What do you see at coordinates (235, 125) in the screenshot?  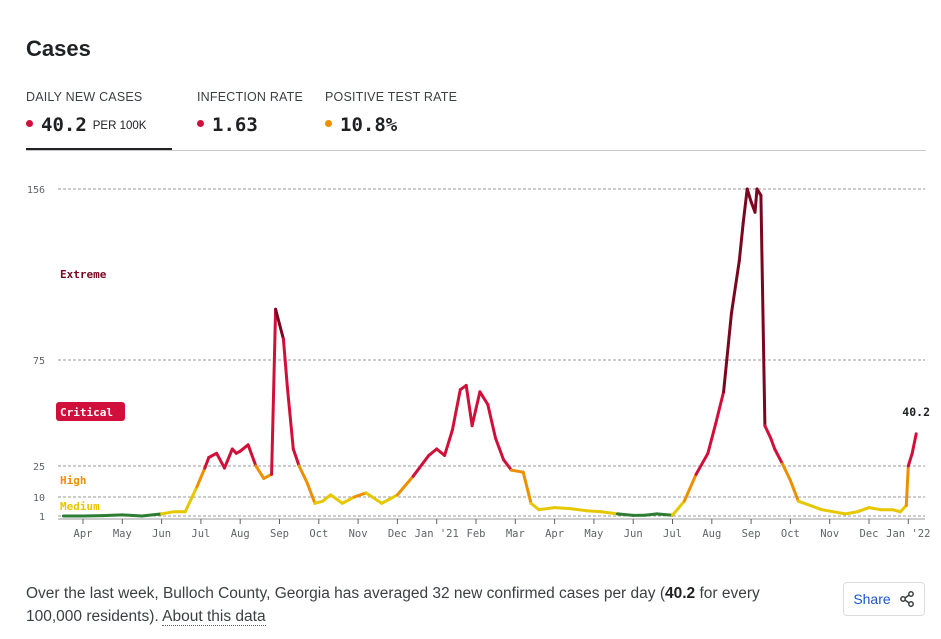 I see `metric-value: 1.63` at bounding box center [235, 125].